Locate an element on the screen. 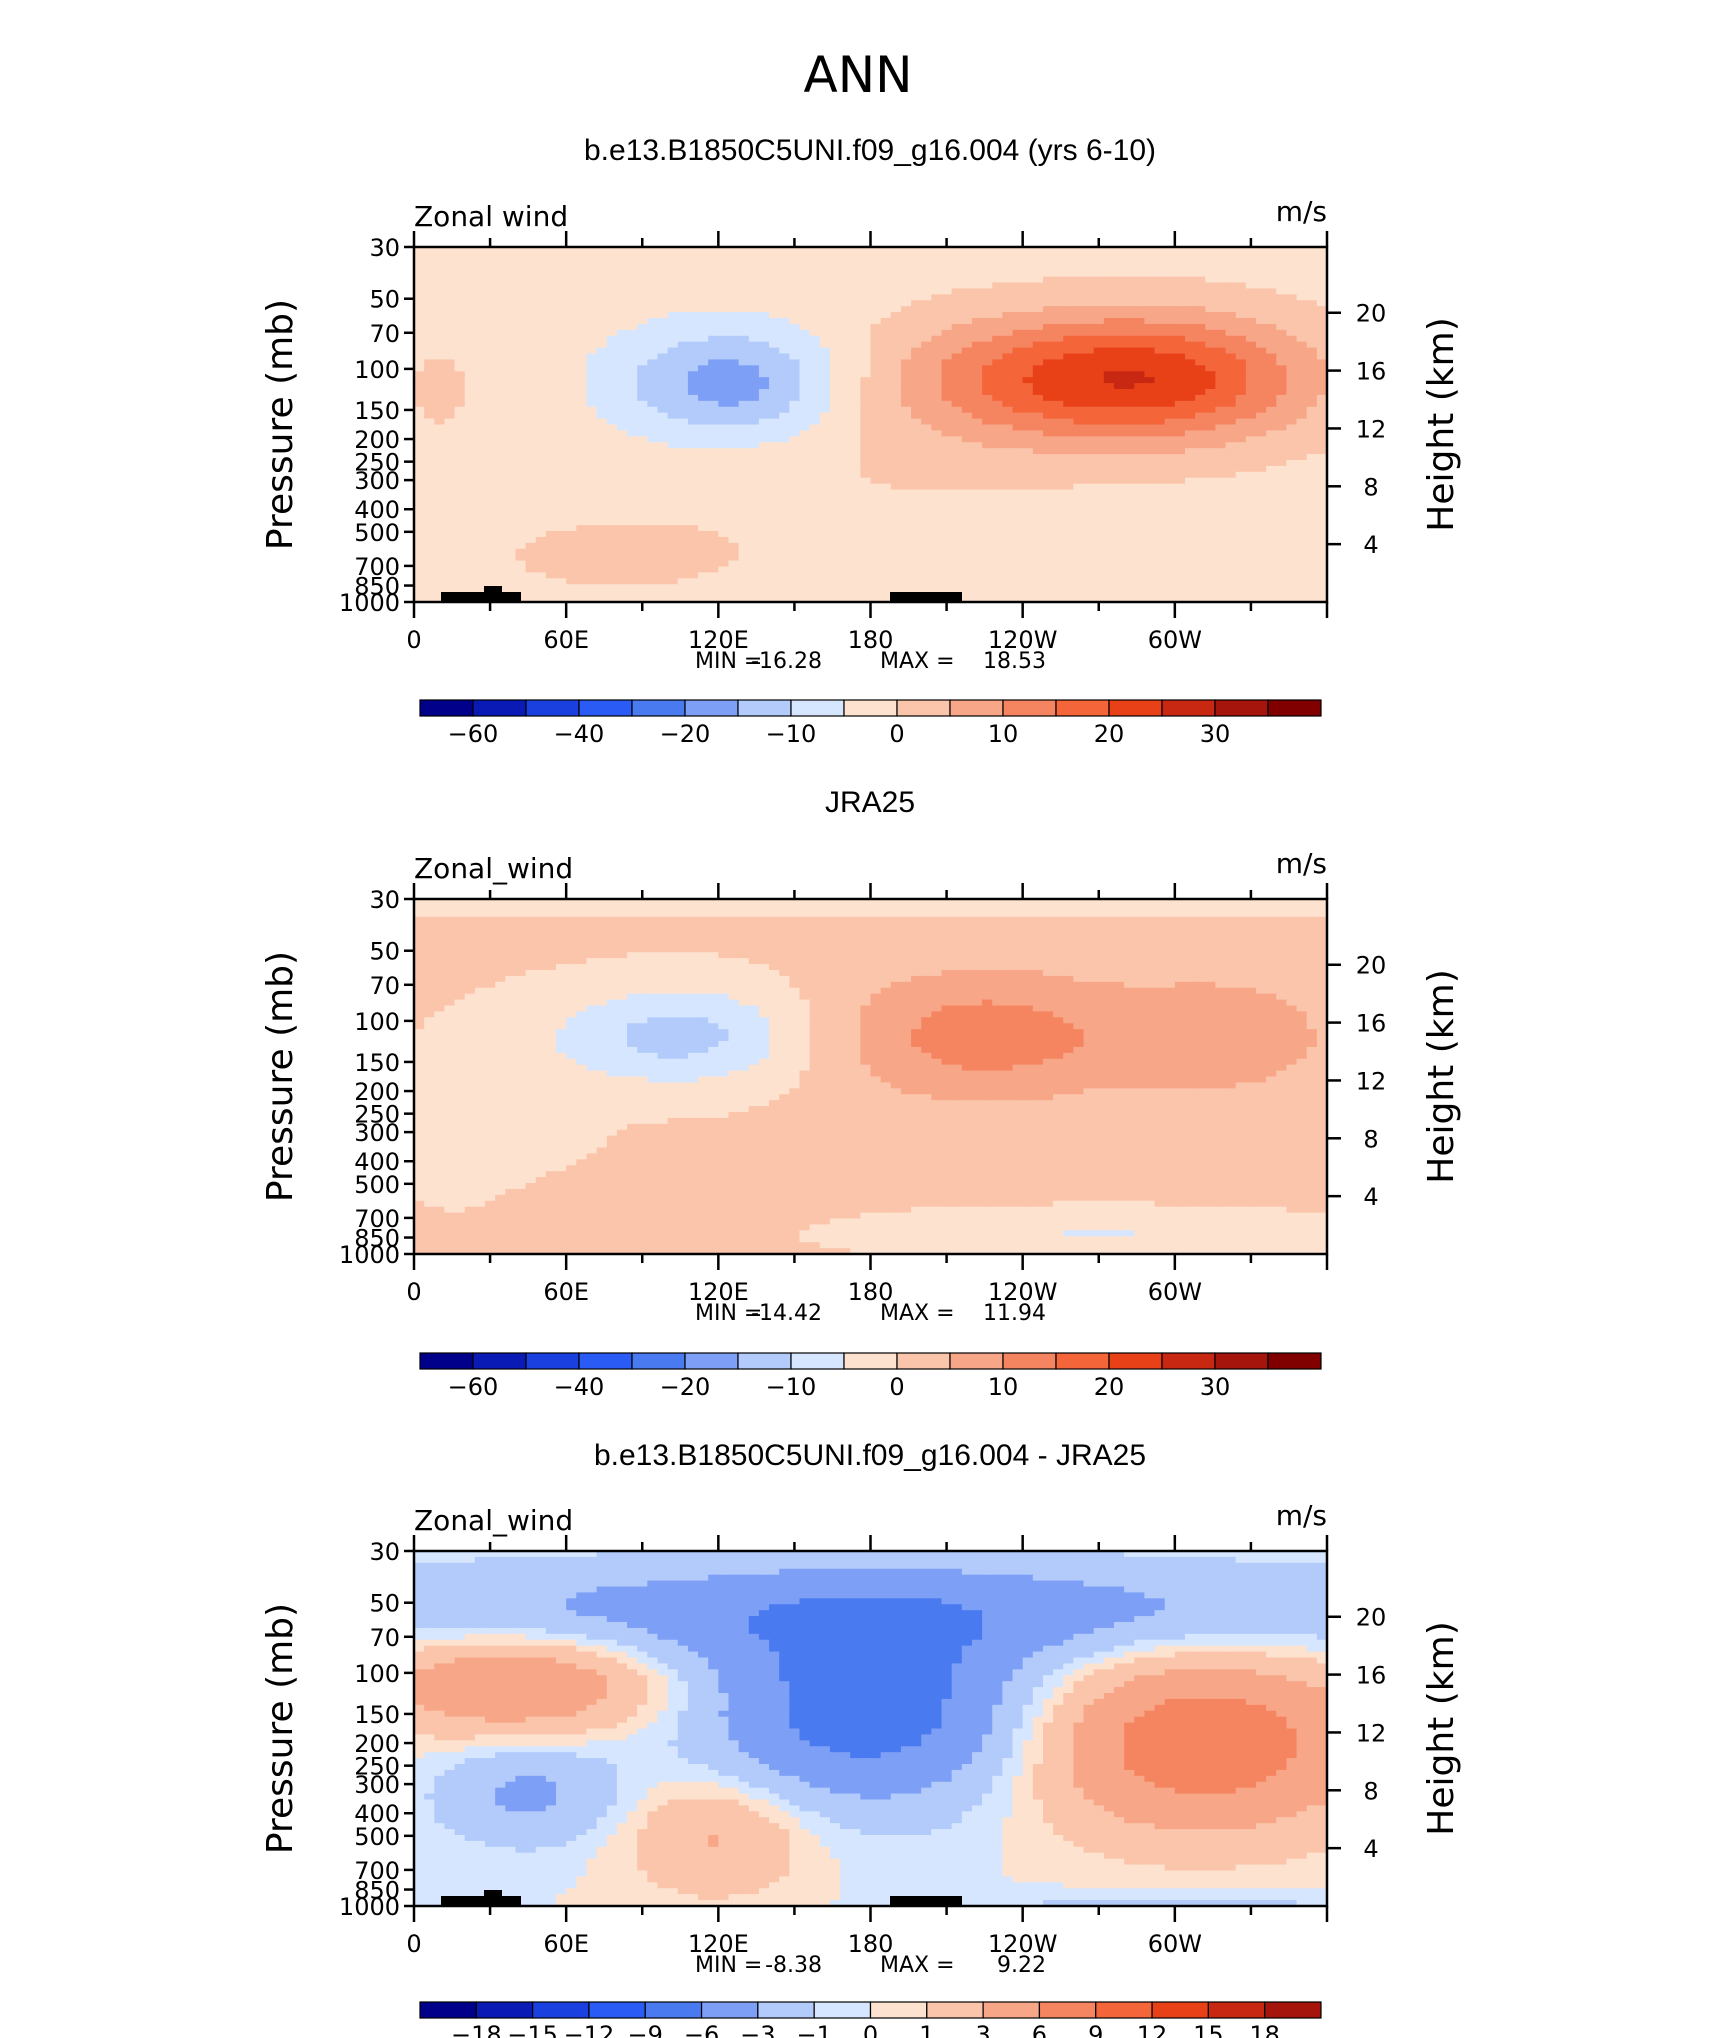  page-title: ANN is located at coordinates (857, 75).